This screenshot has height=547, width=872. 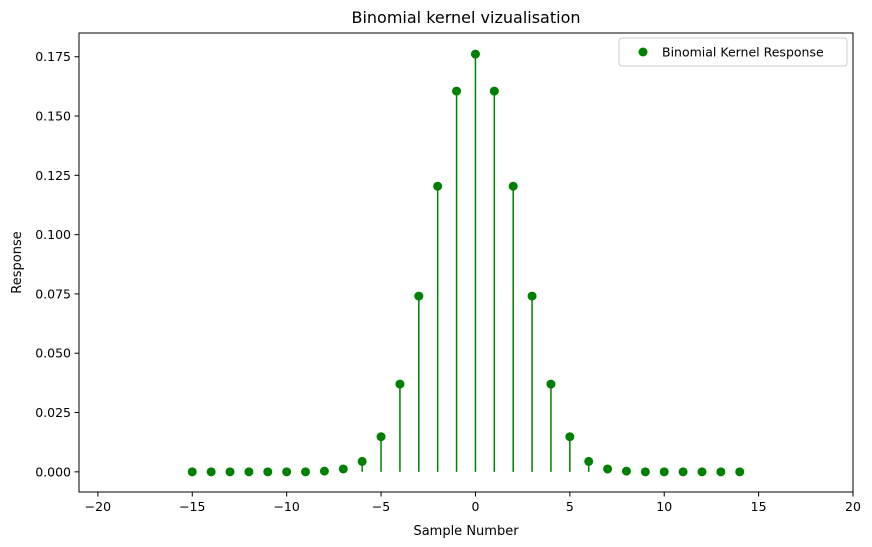 What do you see at coordinates (381, 506) in the screenshot?
I see `x-tick-label: −5` at bounding box center [381, 506].